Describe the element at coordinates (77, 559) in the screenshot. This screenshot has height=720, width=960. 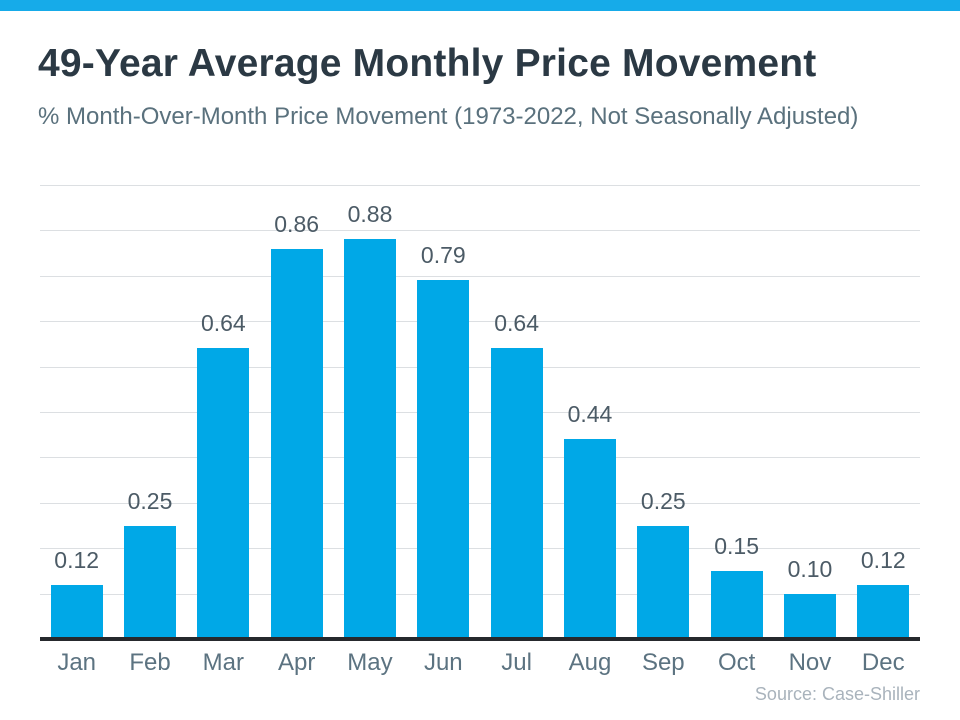
I see `value-label-jan: 0.12` at that location.